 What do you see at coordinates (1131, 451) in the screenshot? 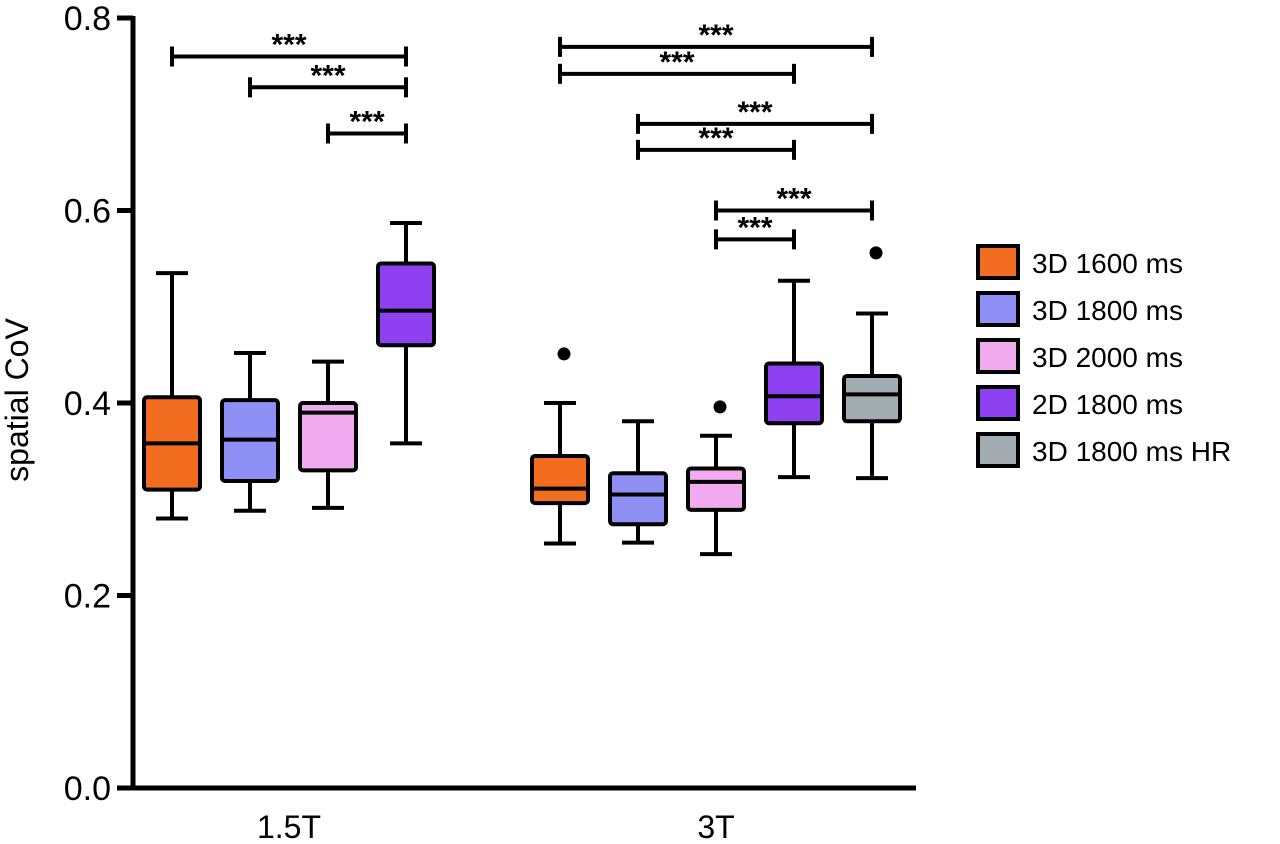
I see `legend-label: 3D 1800 ms HR` at bounding box center [1131, 451].